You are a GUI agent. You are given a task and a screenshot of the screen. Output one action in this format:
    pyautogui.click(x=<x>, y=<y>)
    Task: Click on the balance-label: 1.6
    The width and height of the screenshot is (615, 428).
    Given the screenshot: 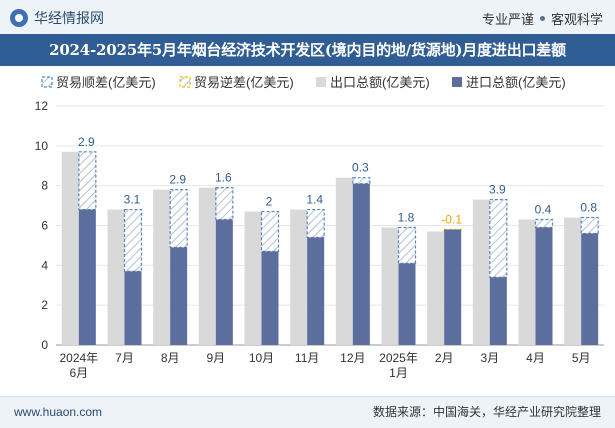 What is the action you would take?
    pyautogui.click(x=223, y=178)
    